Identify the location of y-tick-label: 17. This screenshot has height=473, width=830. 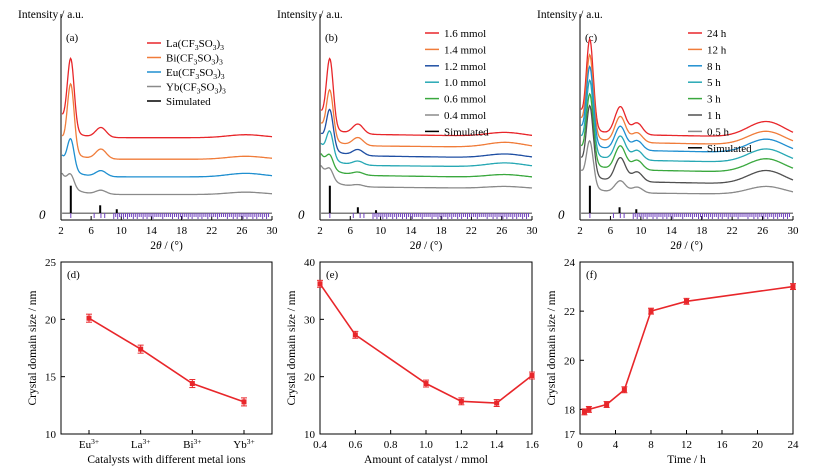
(570, 435).